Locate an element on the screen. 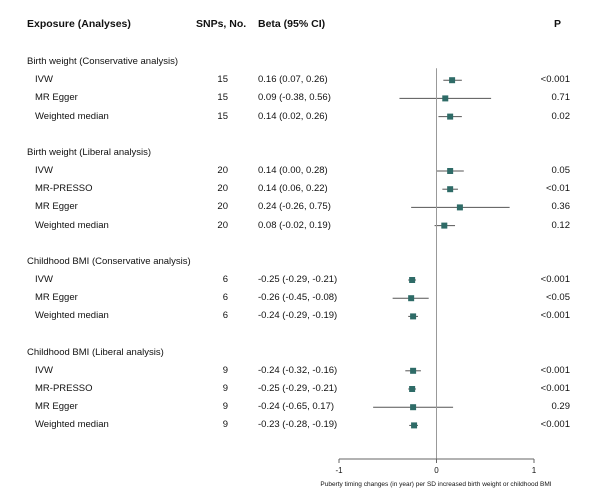 Image resolution: width=600 pixels, height=497 pixels. row-p-value: <0.05 is located at coordinates (557, 298).